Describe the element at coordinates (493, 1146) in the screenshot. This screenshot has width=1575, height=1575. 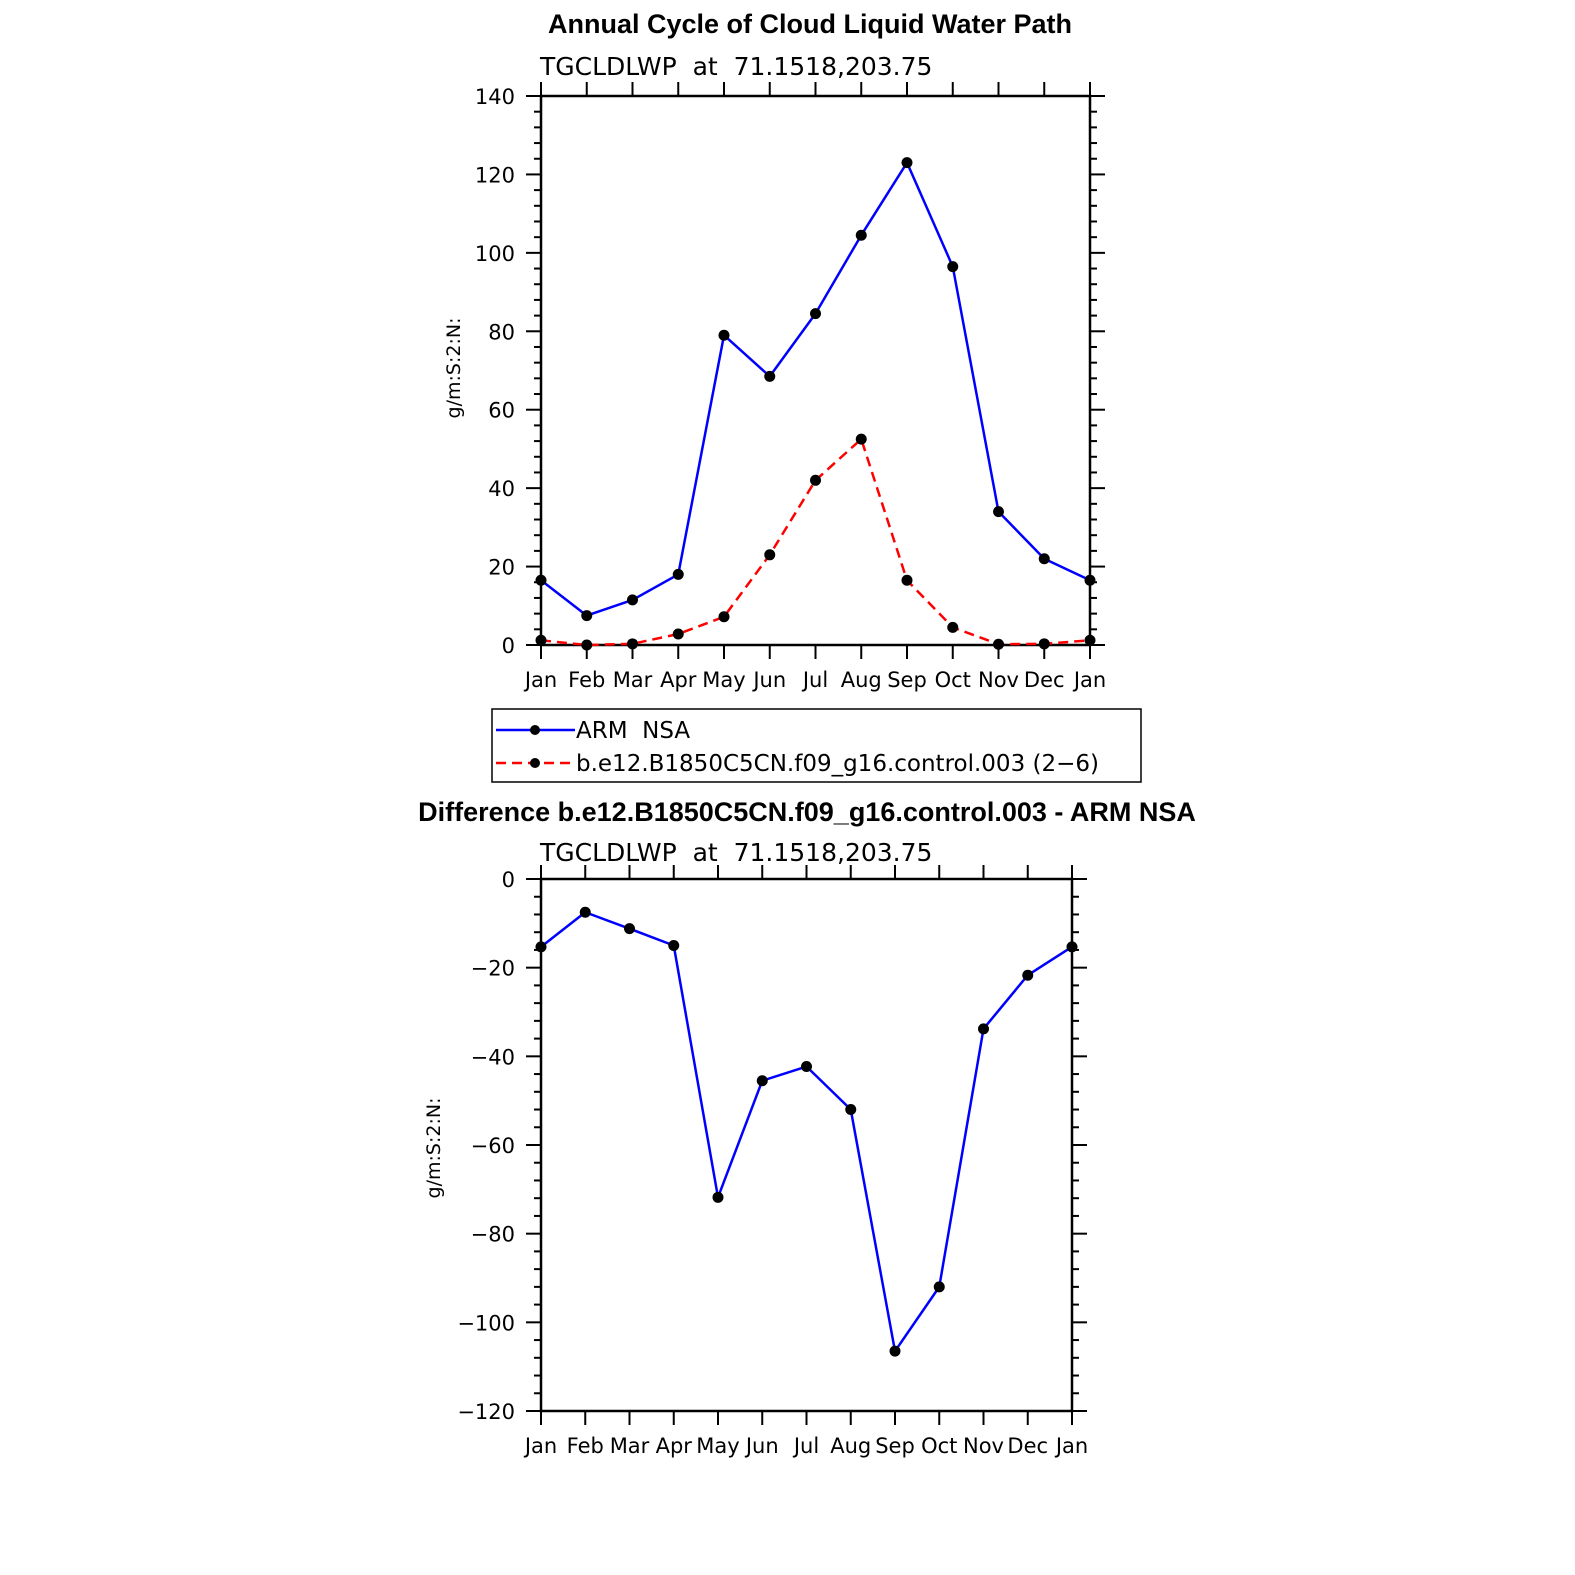
I see `chart2-ytick-label: −60` at that location.